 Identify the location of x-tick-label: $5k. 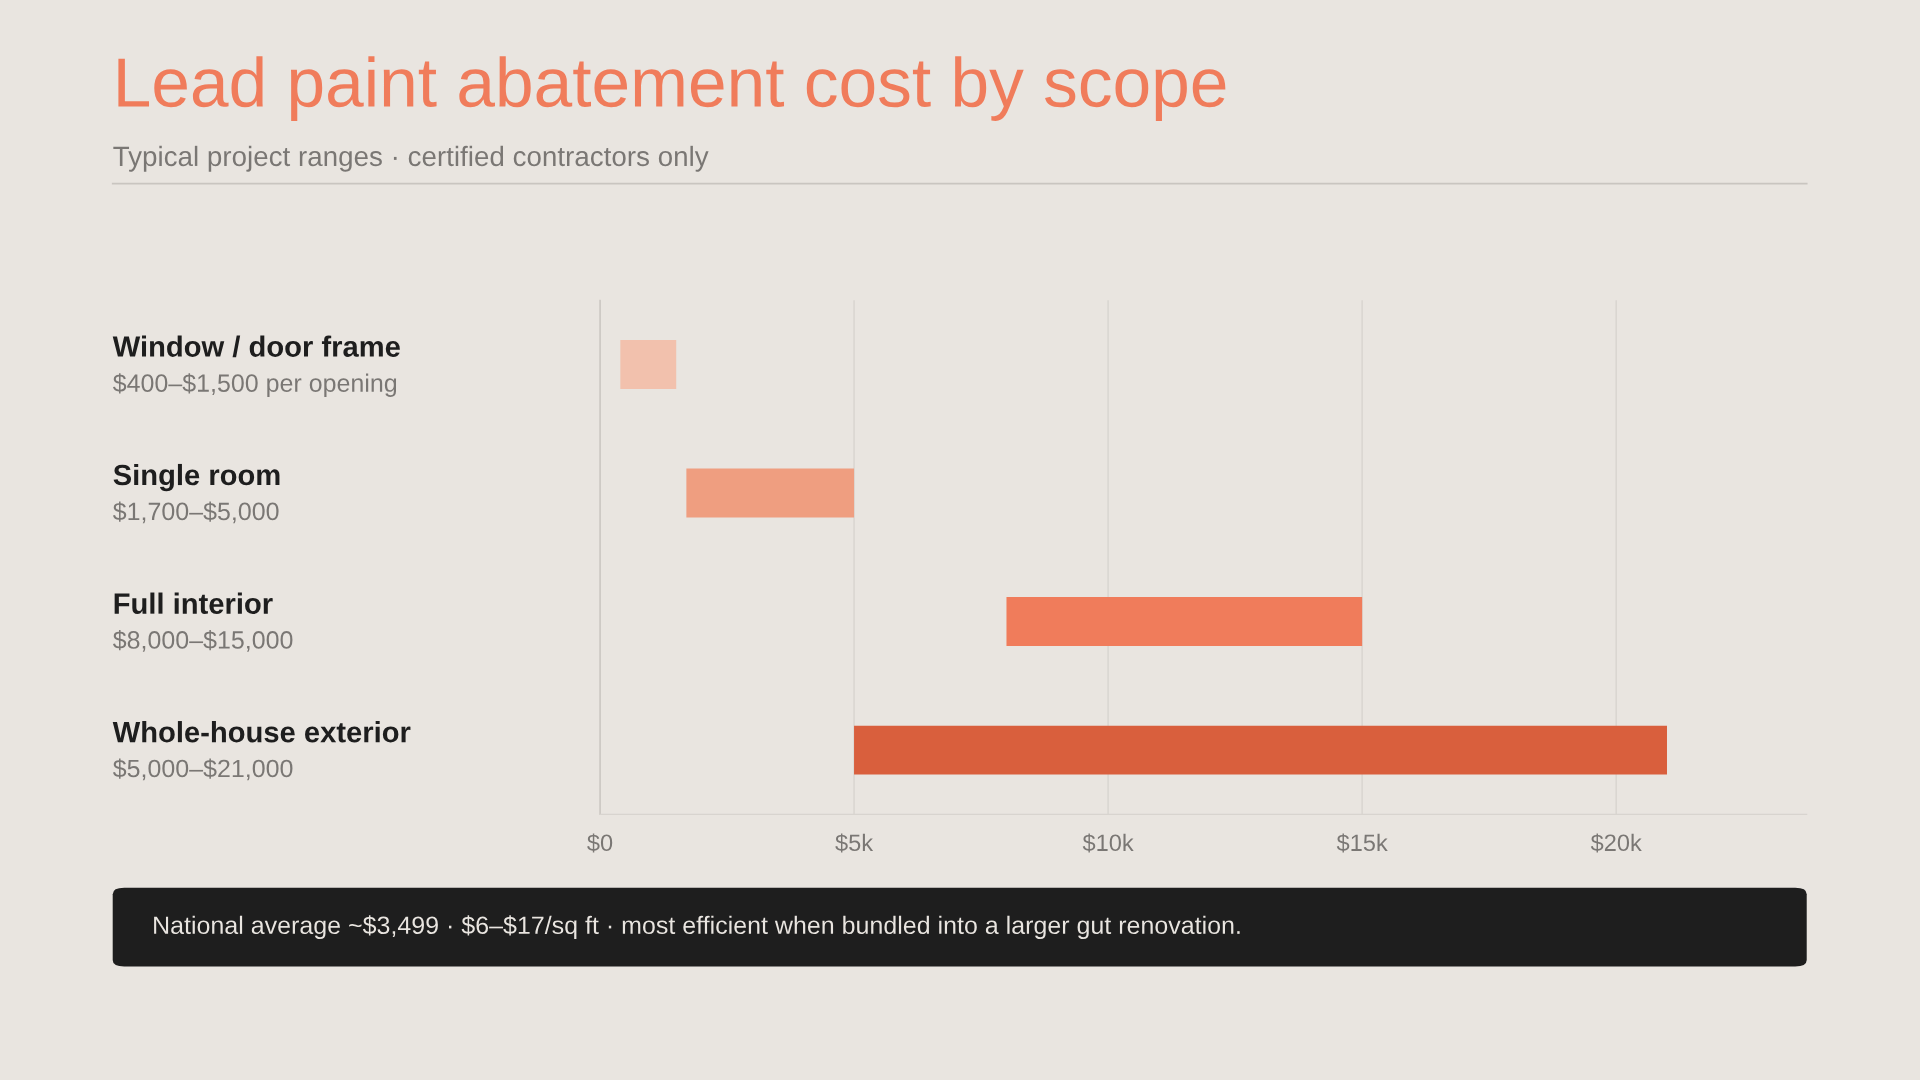
(854, 843).